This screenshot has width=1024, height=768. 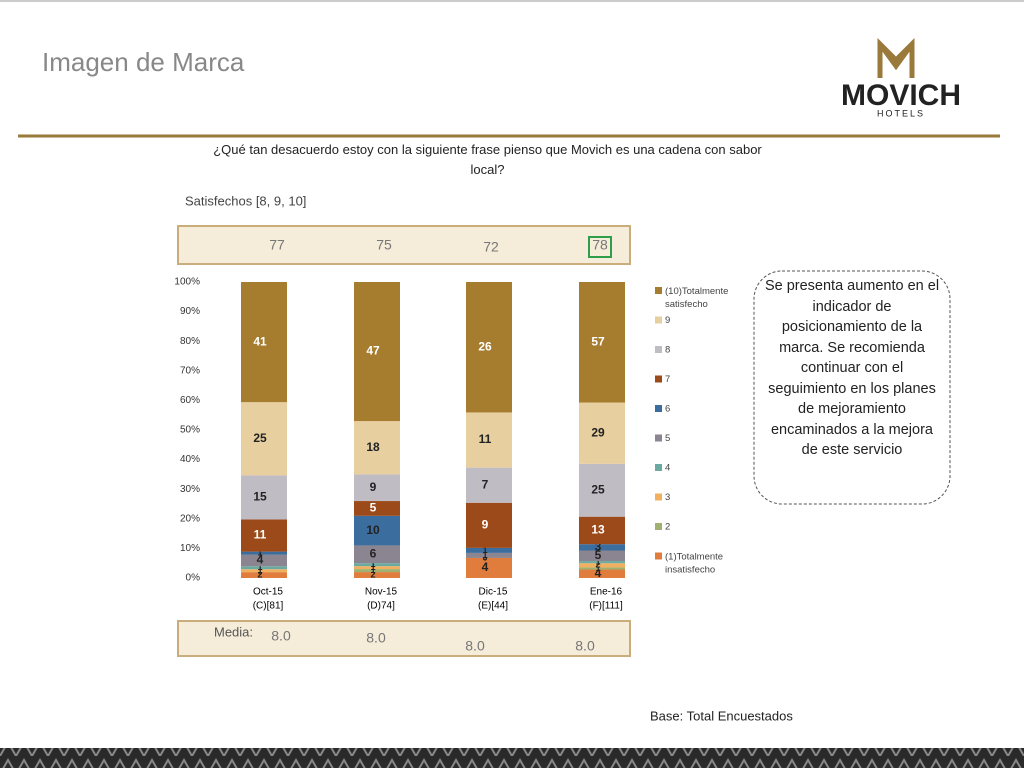 What do you see at coordinates (512, 758) in the screenshot?
I see `footer-band` at bounding box center [512, 758].